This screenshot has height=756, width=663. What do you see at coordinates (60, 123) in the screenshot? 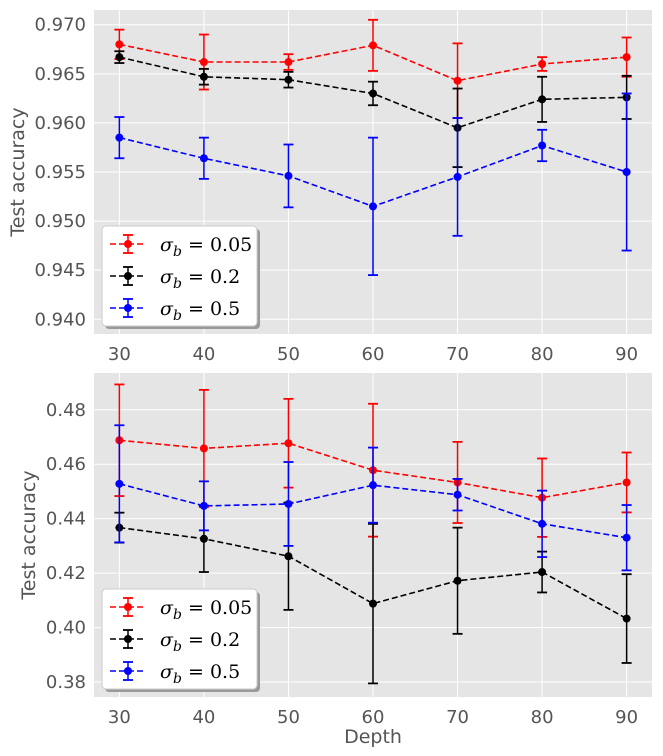
I see `y-tick-label: 0.960` at bounding box center [60, 123].